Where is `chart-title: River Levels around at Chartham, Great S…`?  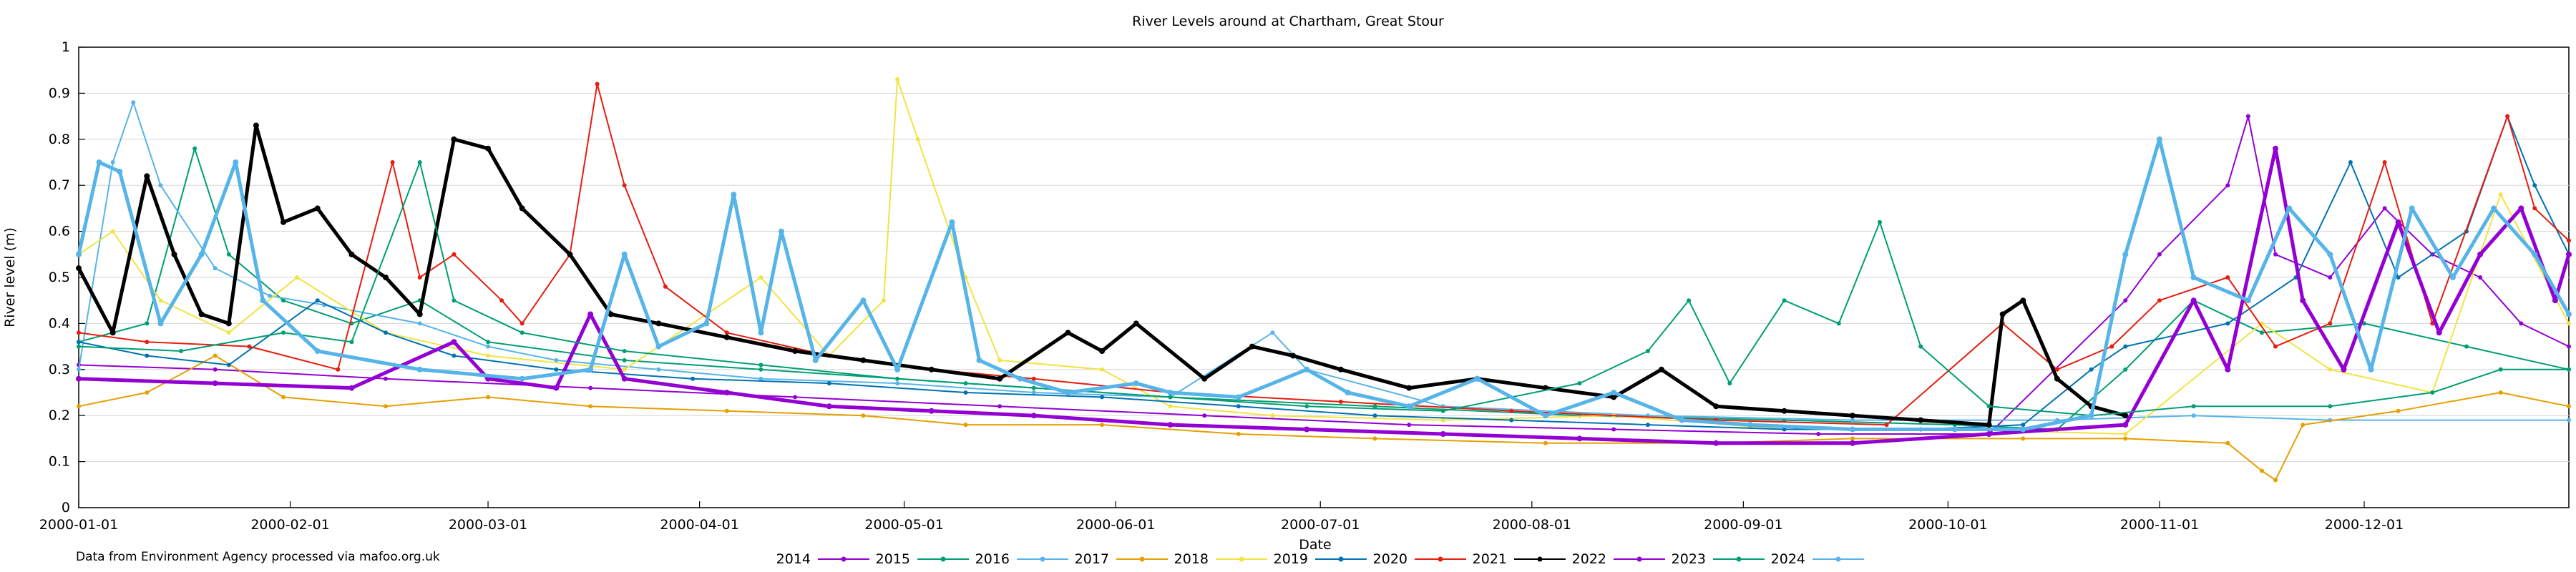 chart-title: River Levels around at Chartham, Great S… is located at coordinates (1288, 21).